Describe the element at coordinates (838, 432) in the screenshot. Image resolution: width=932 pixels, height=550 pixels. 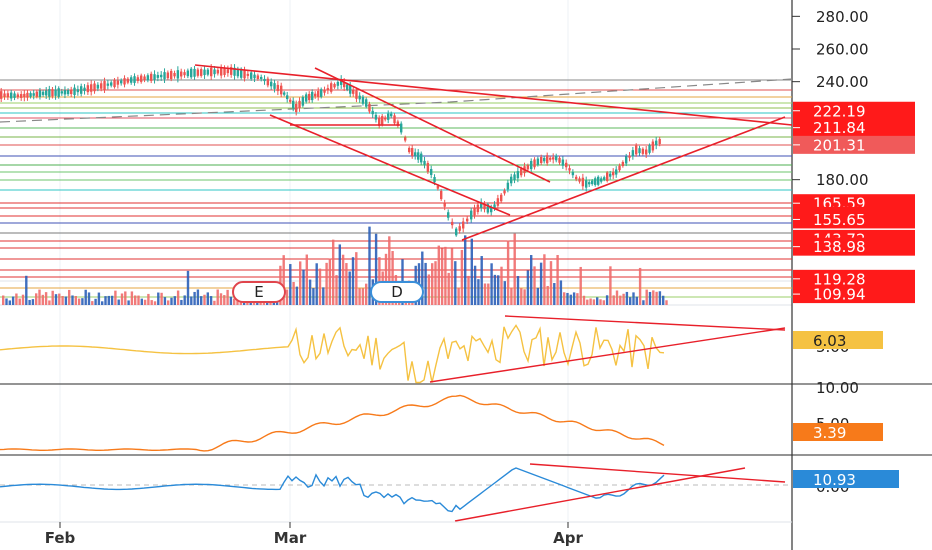
I see `indicator-2-badge` at that location.